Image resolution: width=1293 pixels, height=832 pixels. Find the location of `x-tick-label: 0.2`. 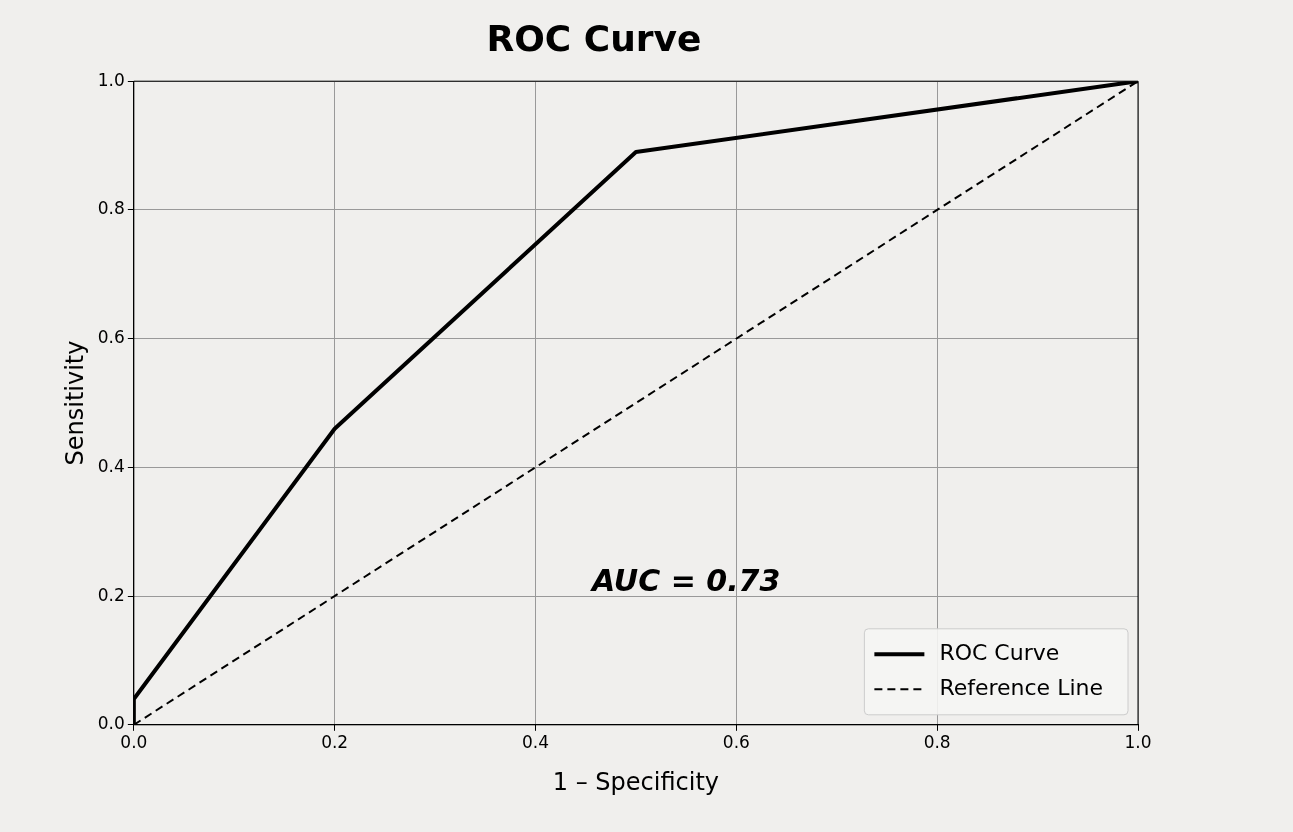

x-tick-label: 0.2 is located at coordinates (335, 742).